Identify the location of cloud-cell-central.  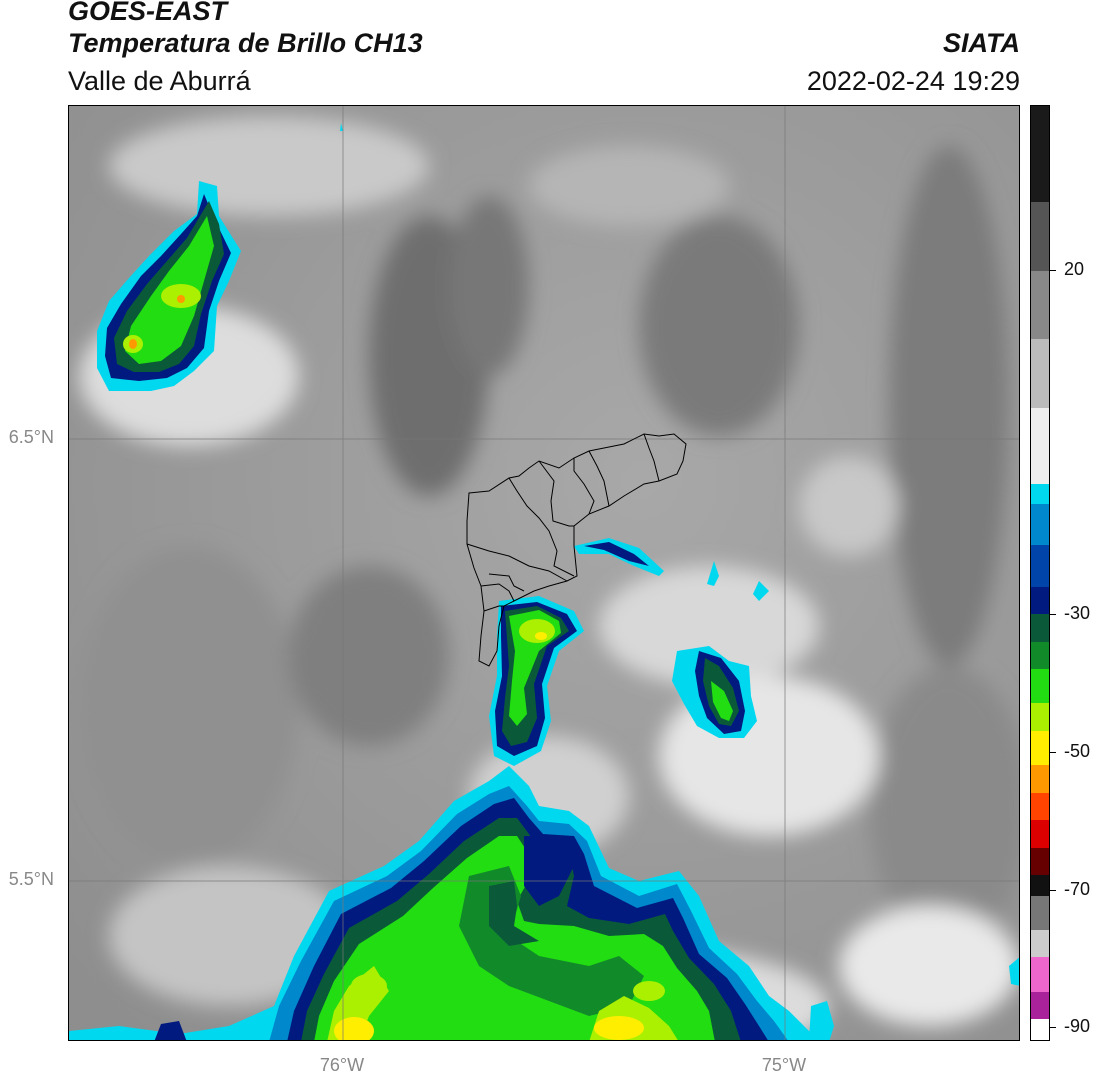
(536, 681).